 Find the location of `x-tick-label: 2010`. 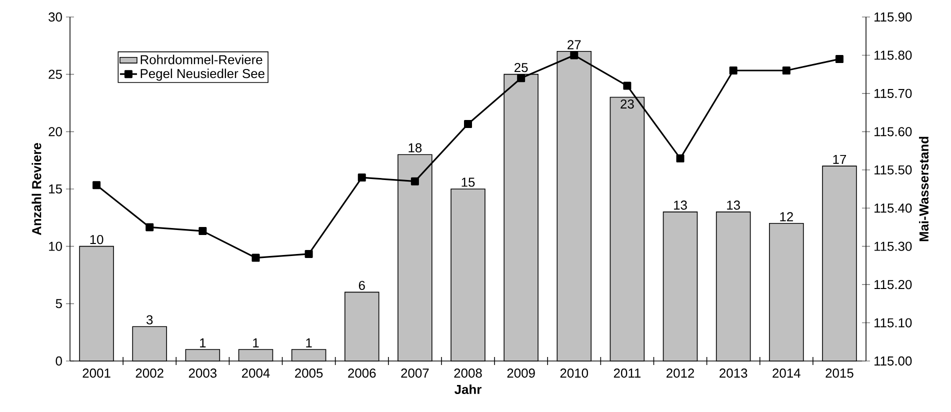

x-tick-label: 2010 is located at coordinates (574, 373).